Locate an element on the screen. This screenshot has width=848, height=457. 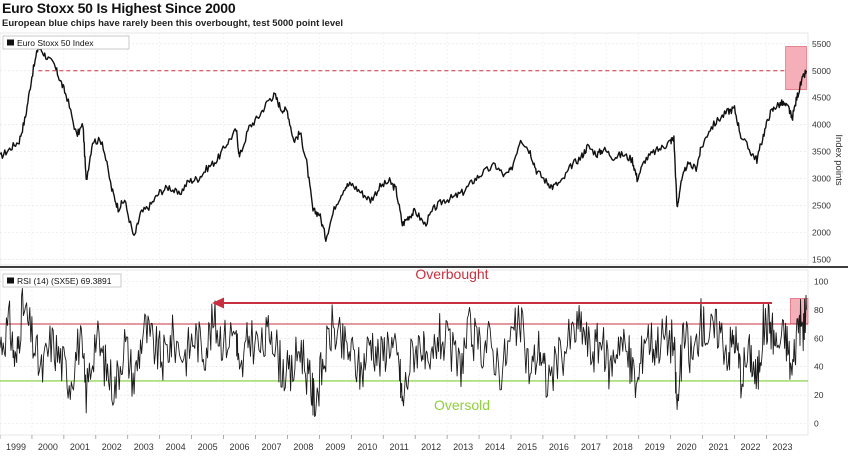
x-tick-label: 2019 is located at coordinates (655, 447).